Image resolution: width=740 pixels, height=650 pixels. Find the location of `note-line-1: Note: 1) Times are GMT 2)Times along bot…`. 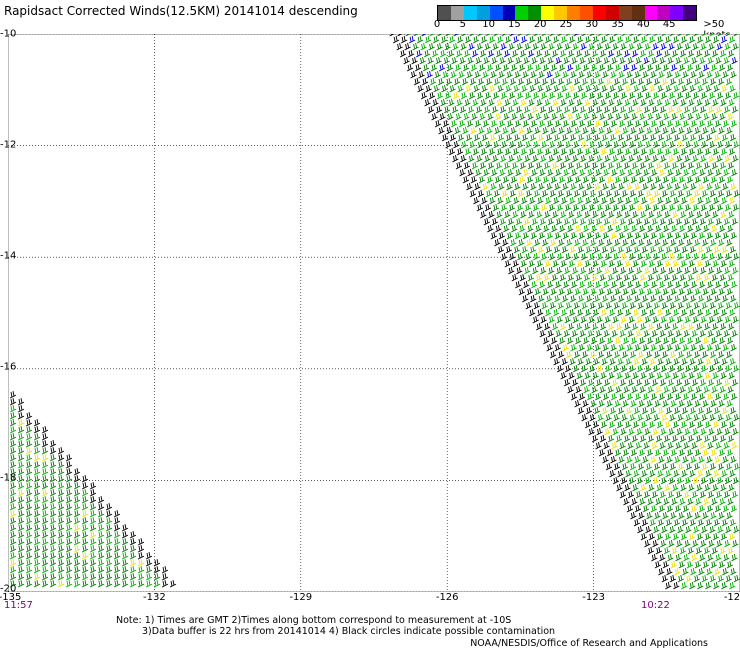

note-line-1: Note: 1) Times are GMT 2)Times along bot… is located at coordinates (314, 620).